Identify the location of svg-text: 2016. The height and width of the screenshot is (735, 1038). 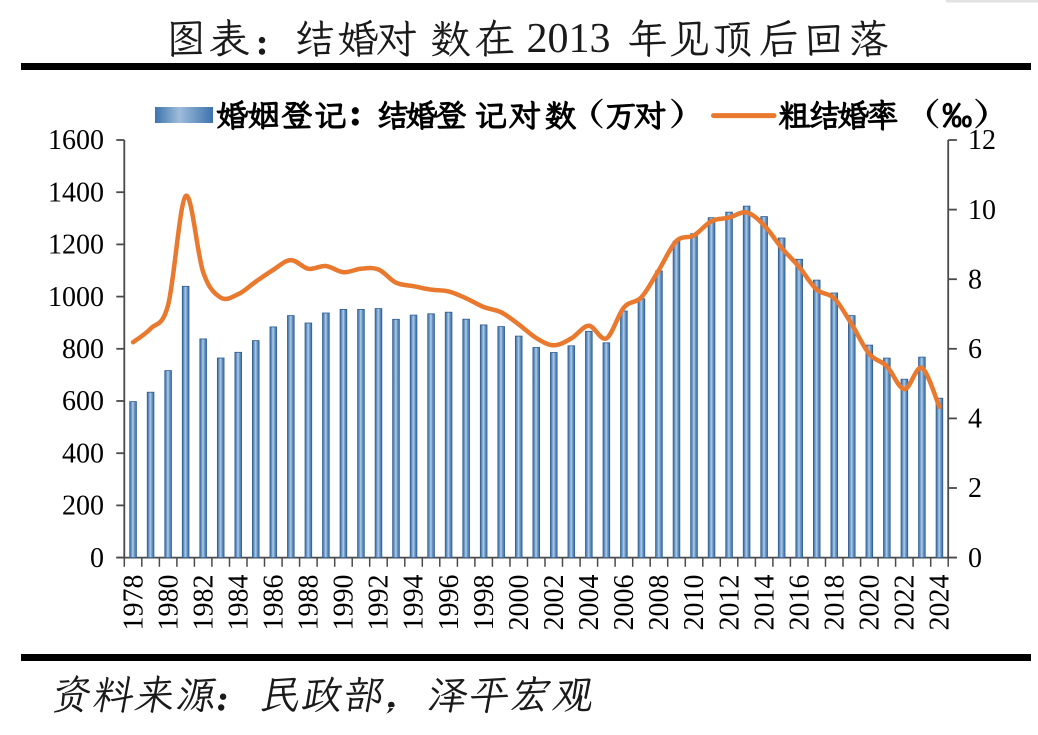
(799, 603).